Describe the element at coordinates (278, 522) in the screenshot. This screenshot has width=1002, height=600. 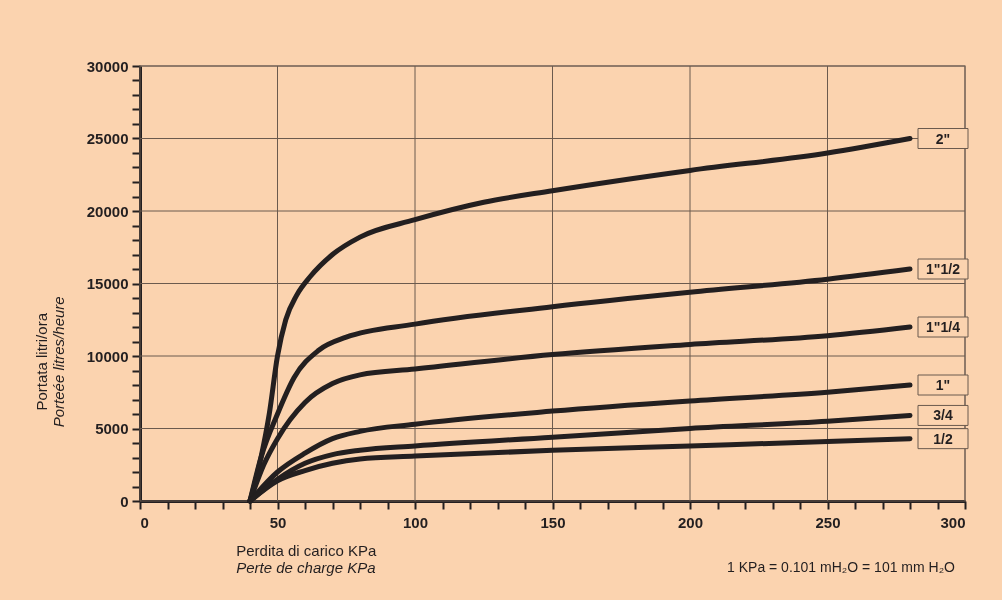
I see `x-tick-label: 50` at that location.